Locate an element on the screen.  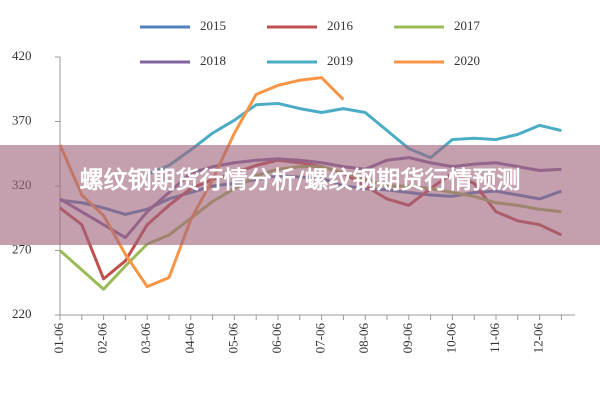
y-tick-label: 270 is located at coordinates (22, 248).